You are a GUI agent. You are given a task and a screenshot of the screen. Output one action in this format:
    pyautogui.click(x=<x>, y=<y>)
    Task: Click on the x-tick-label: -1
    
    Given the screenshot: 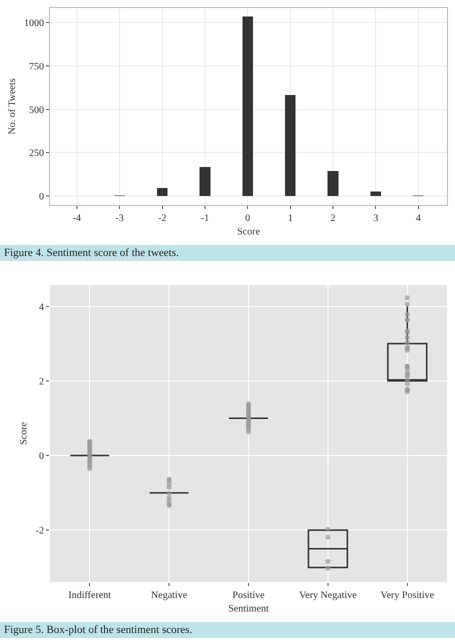 What is the action you would take?
    pyautogui.click(x=205, y=218)
    